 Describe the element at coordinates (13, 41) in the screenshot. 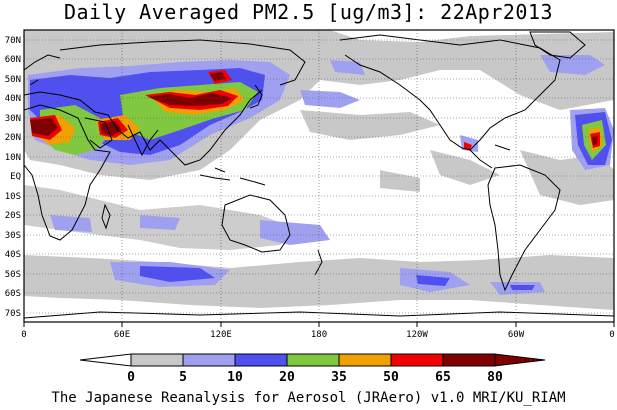

I see `lat-label: 70N` at that location.